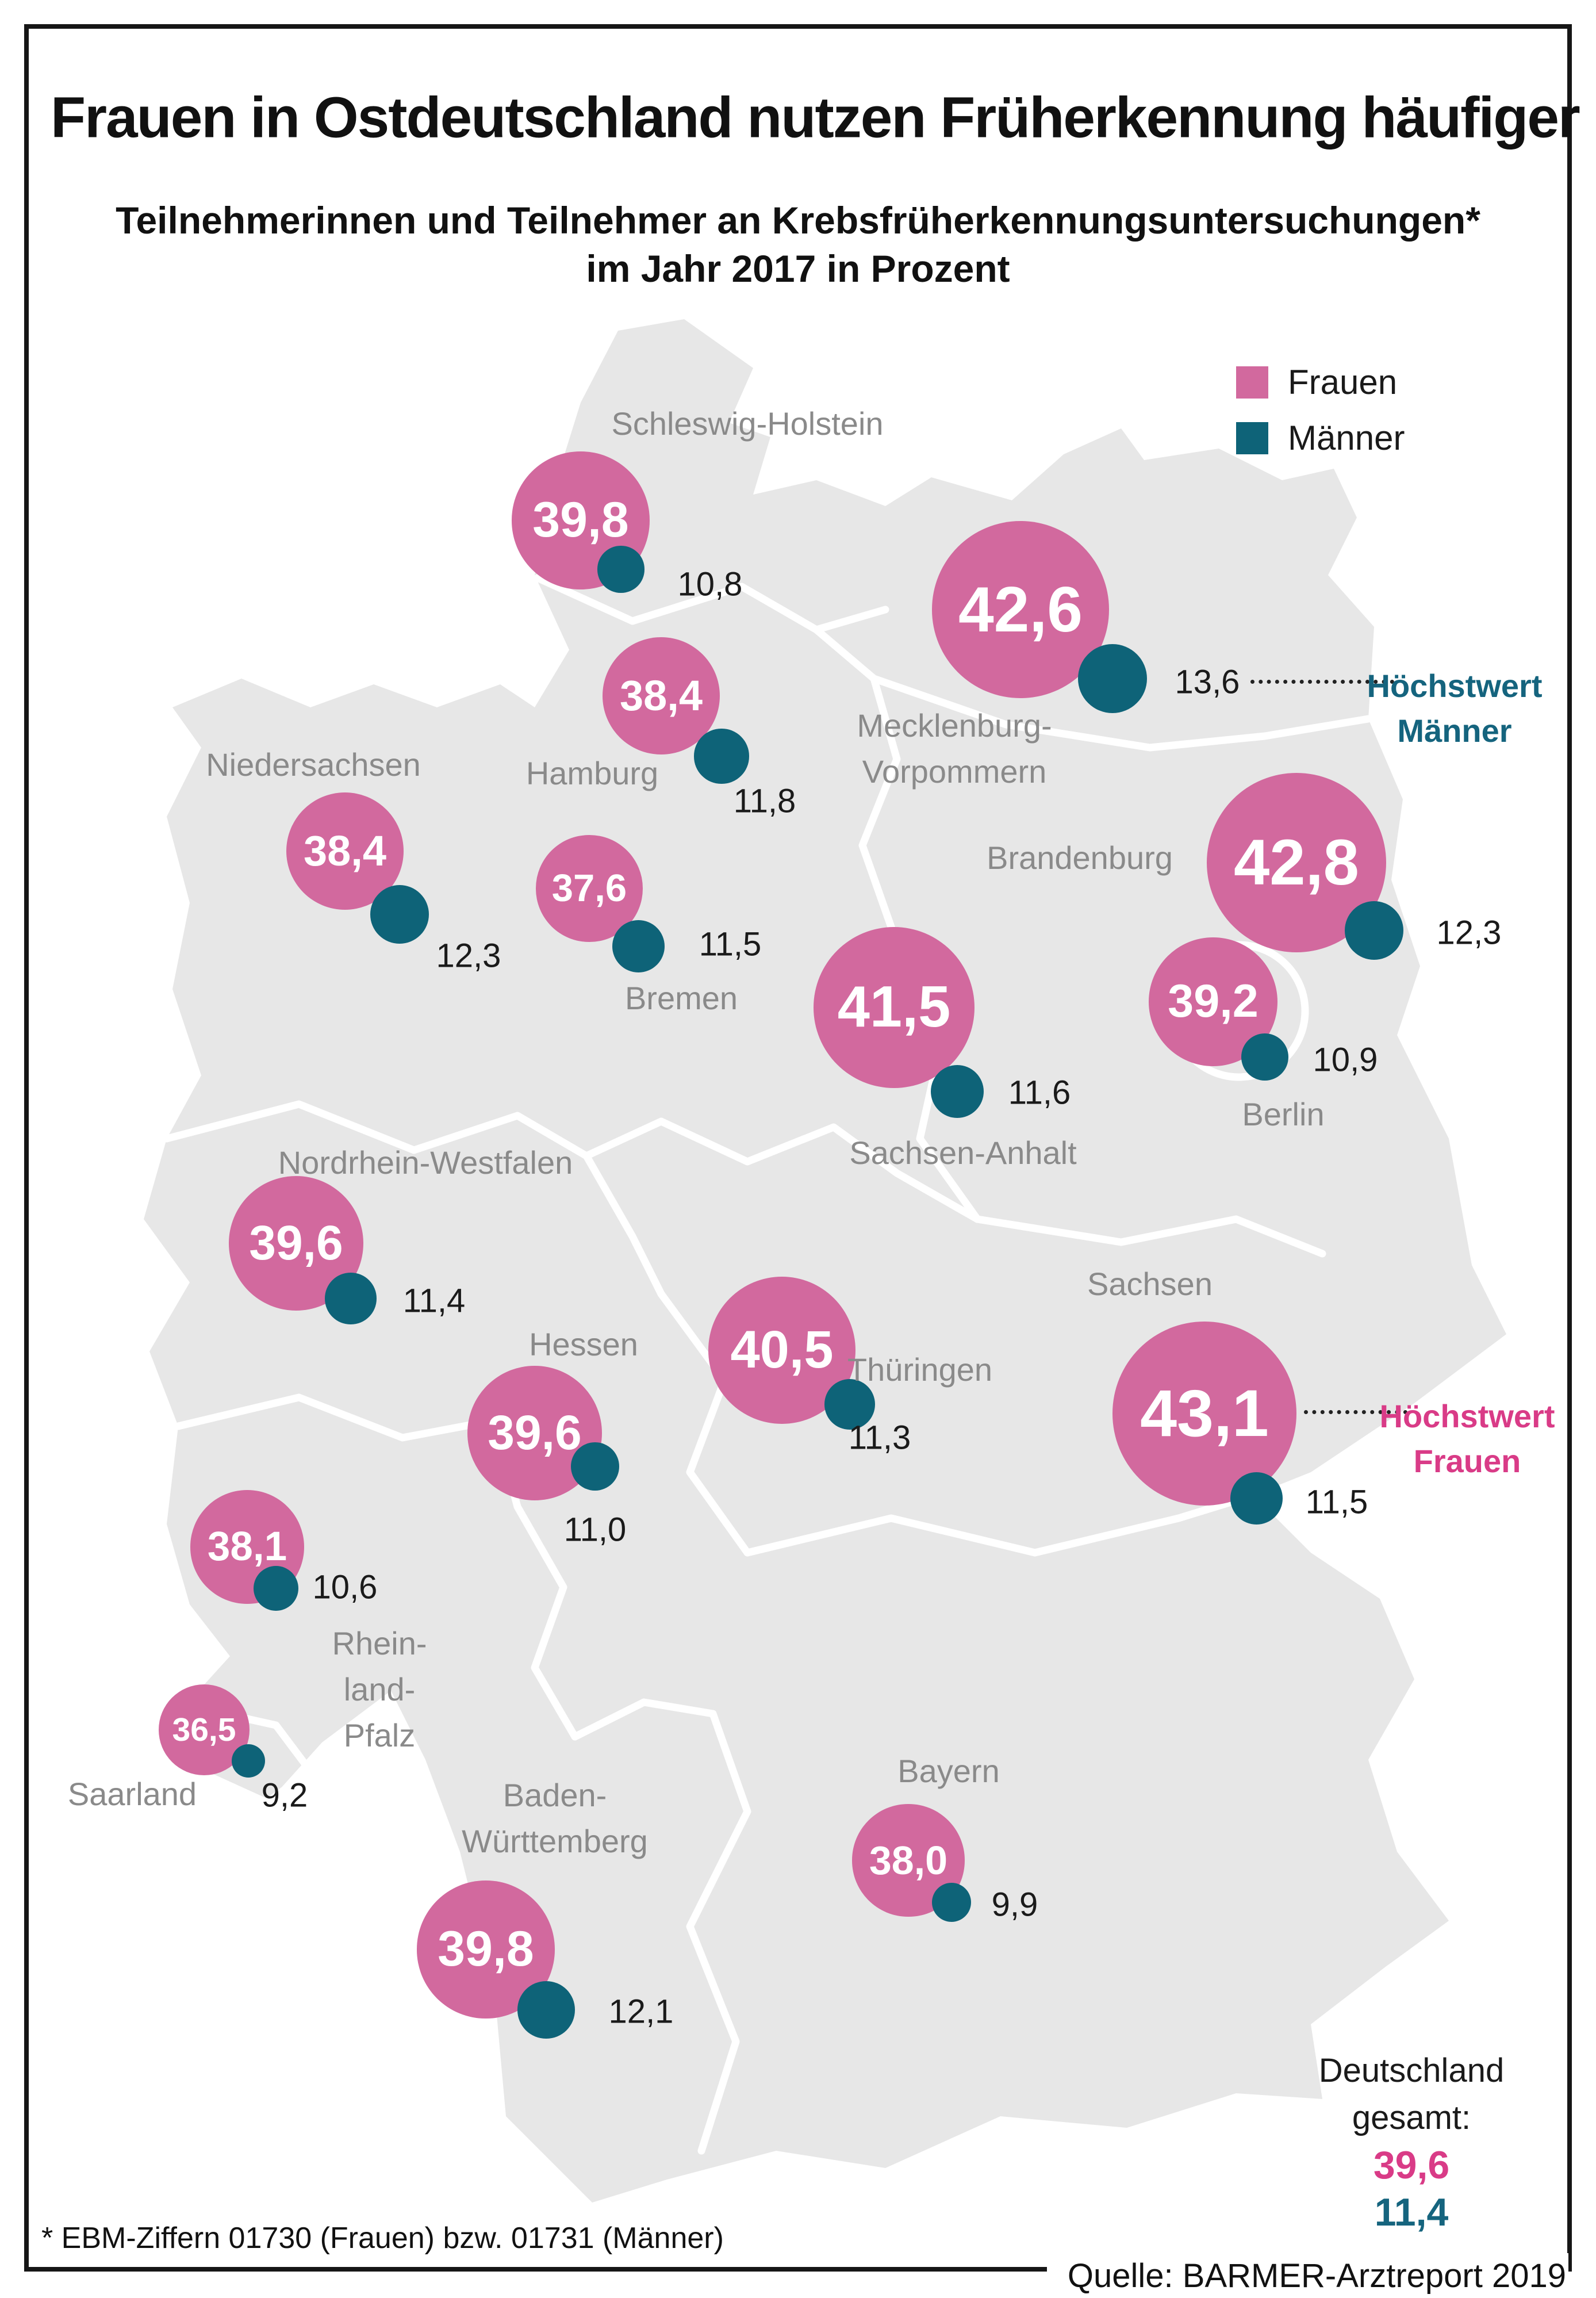 This screenshot has height=2298, width=1596. Describe the element at coordinates (1467, 1461) in the screenshot. I see `hoechstwert-frauen-line2: Frauen` at that location.